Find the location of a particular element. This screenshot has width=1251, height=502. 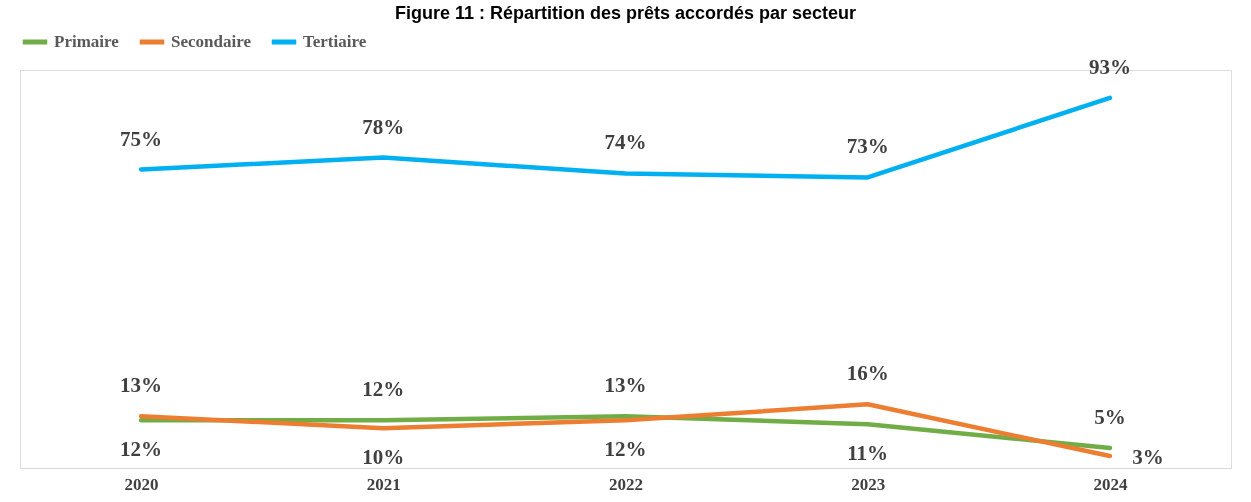

chart-title: Figure 11 : Répartition des prêts accordés par secteur is located at coordinates (625, 13).